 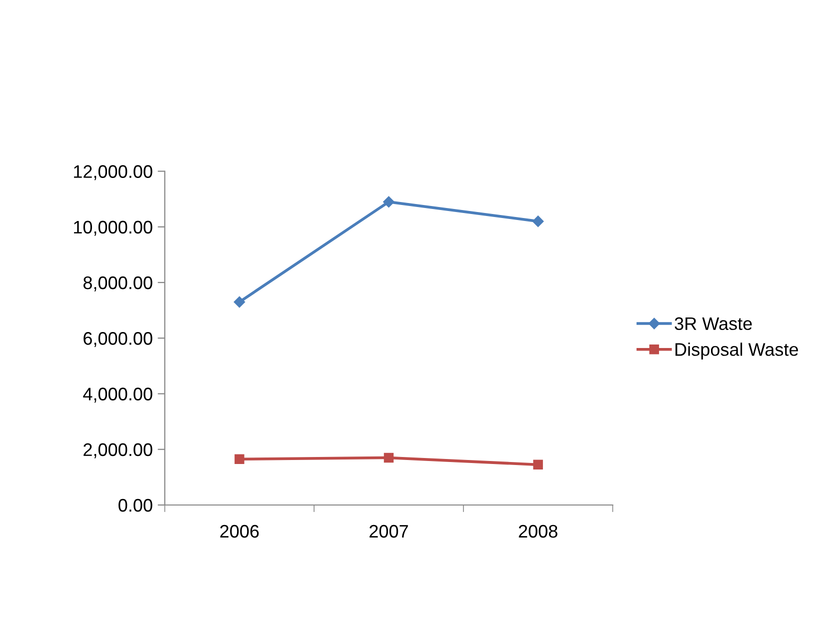 What do you see at coordinates (389, 531) in the screenshot?
I see `x-tick-label: 2007` at bounding box center [389, 531].